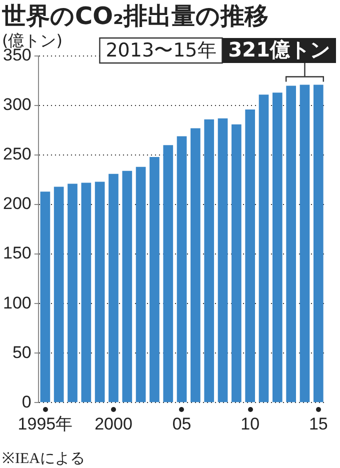 Image resolution: width=340 pixels, height=468 pixels. Describe the element at coordinates (250, 424) in the screenshot. I see `x-tick-label: 10` at that location.